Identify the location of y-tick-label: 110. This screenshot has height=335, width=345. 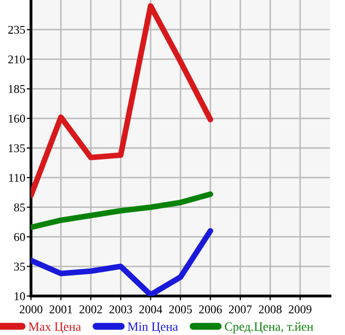
(17, 178).